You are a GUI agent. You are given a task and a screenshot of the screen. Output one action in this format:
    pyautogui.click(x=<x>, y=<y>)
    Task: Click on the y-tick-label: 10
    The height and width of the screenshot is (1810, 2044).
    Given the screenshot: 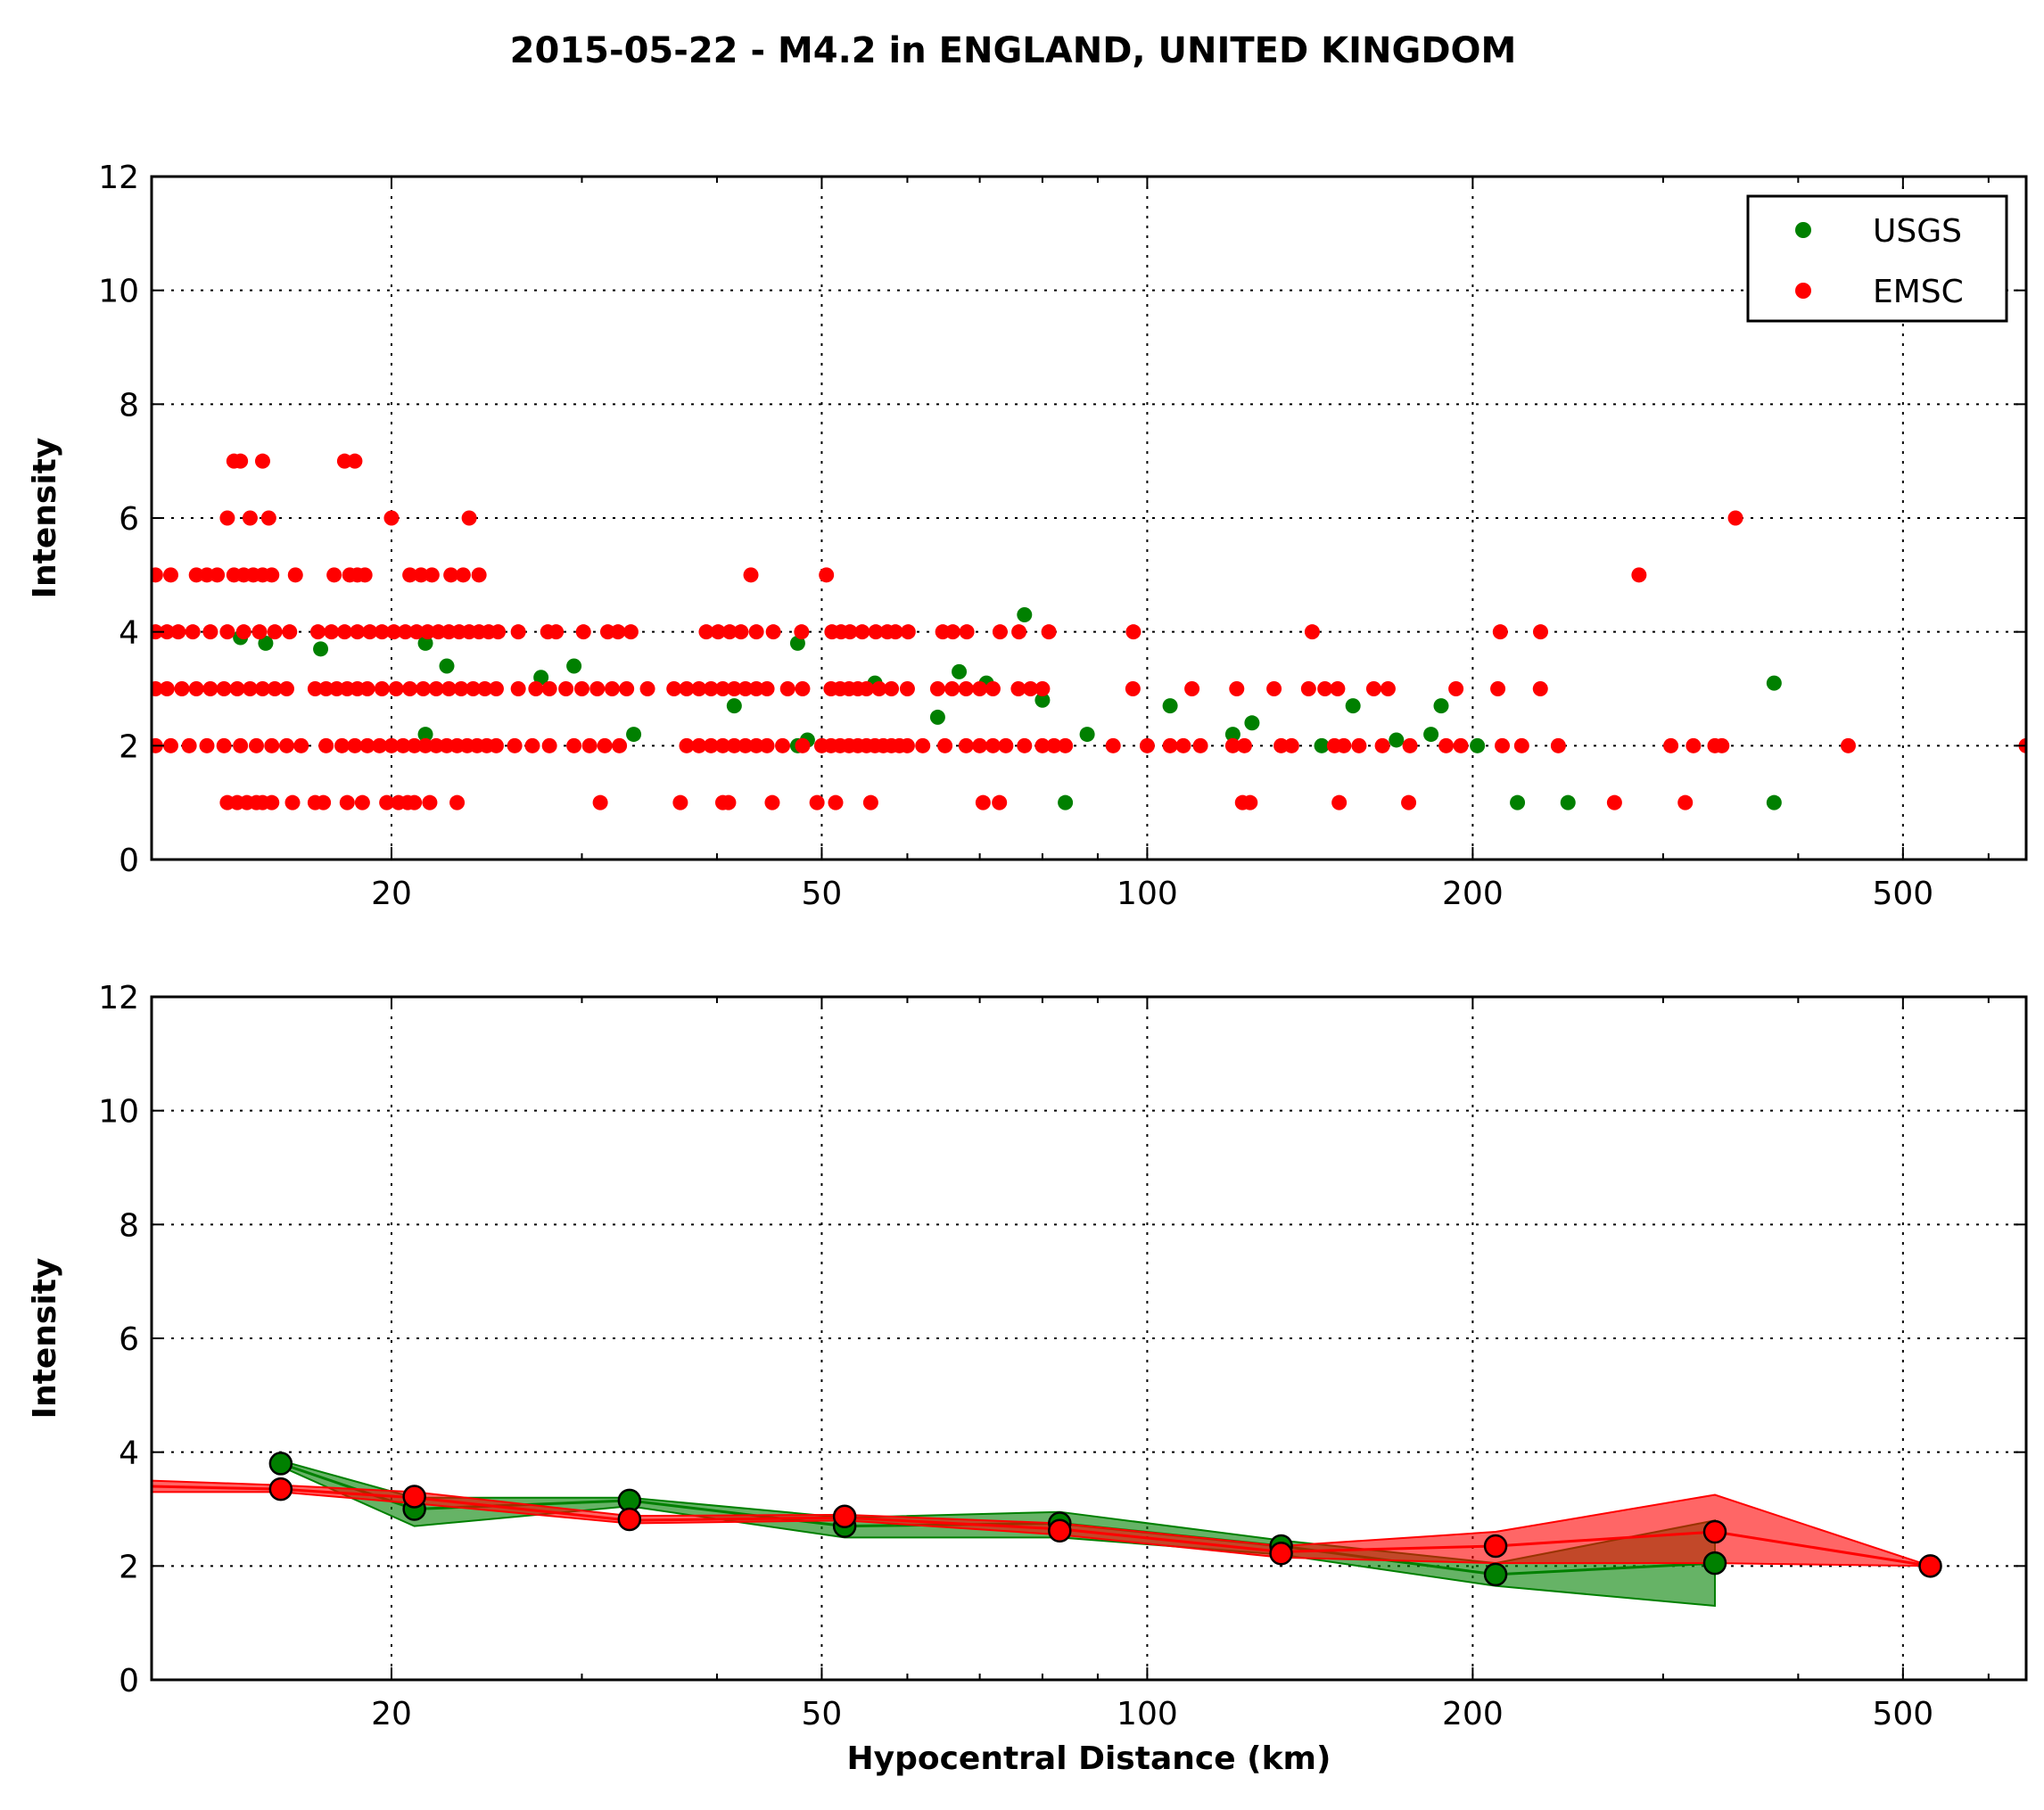 What is the action you would take?
    pyautogui.click(x=119, y=292)
    